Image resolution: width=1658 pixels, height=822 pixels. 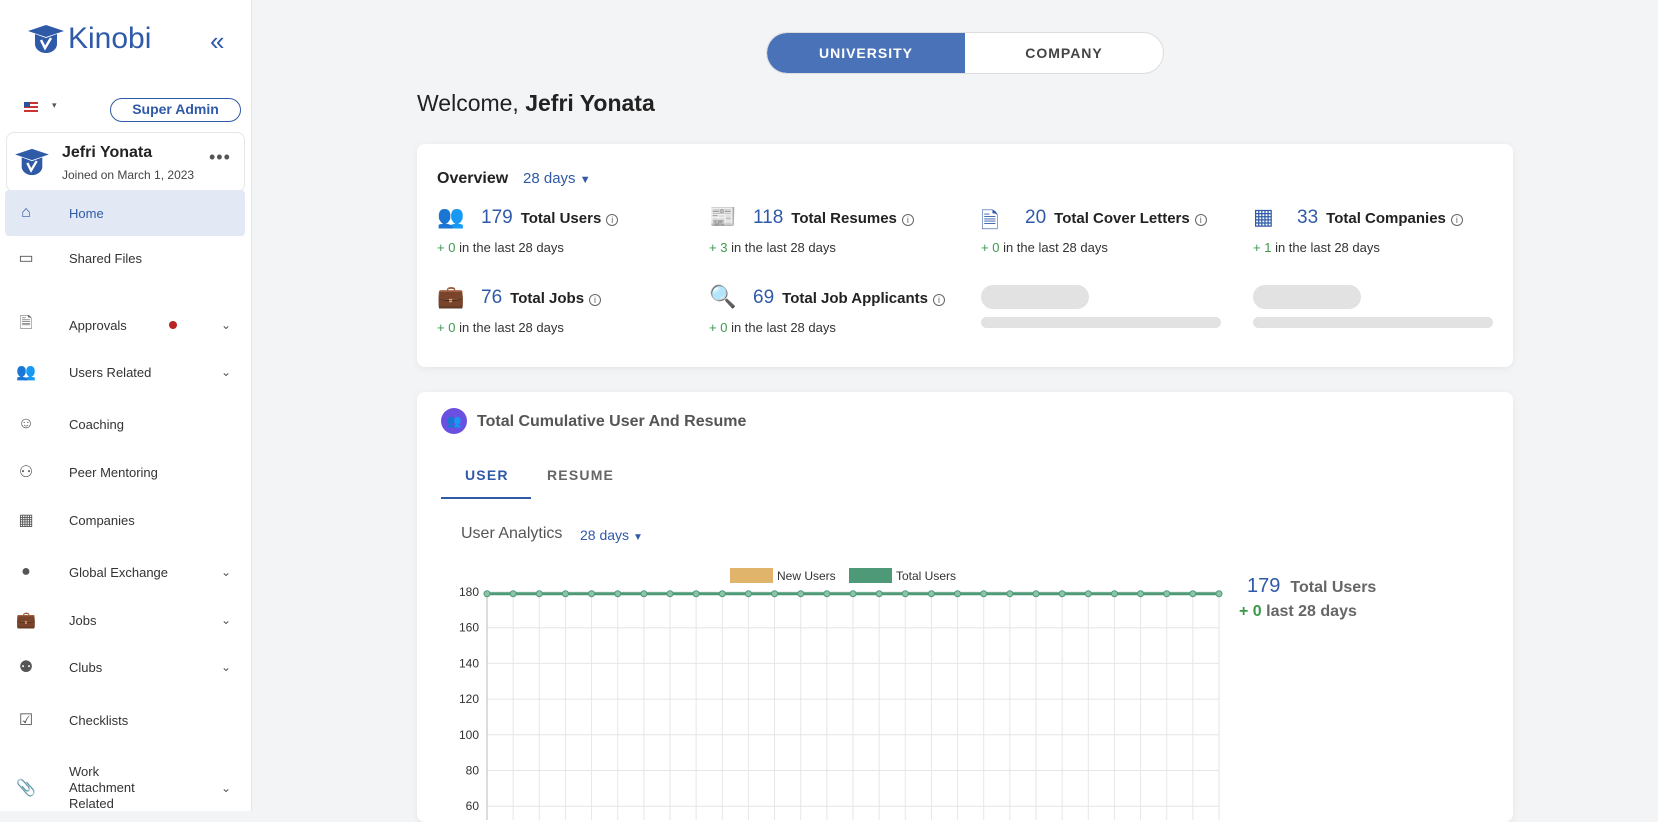 I want to click on sidebar-item-label: Companies, so click(x=102, y=520).